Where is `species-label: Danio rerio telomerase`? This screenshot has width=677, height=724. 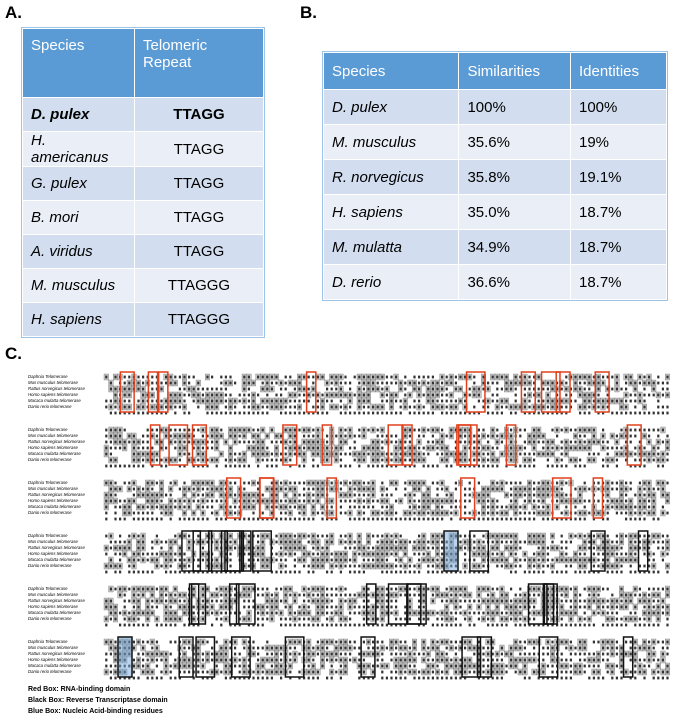
species-label: Danio rerio telomerase is located at coordinates (50, 565).